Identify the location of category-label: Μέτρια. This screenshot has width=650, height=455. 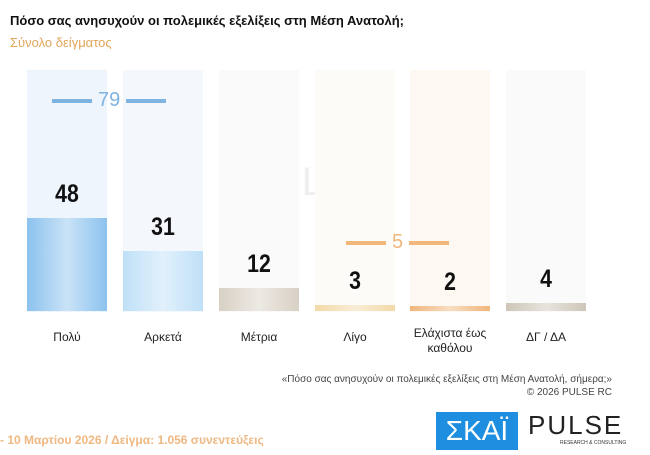
(259, 337).